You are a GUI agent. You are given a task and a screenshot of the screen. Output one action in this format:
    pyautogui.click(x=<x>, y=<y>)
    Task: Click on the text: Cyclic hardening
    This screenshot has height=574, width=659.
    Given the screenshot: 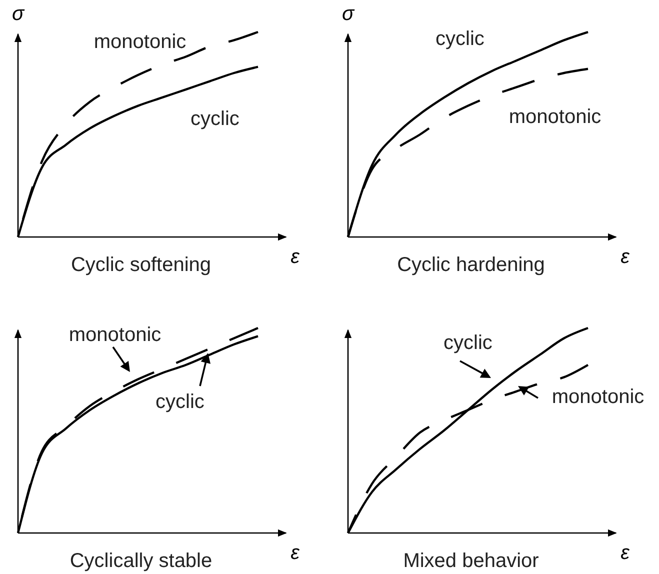 What is the action you would take?
    pyautogui.click(x=471, y=265)
    